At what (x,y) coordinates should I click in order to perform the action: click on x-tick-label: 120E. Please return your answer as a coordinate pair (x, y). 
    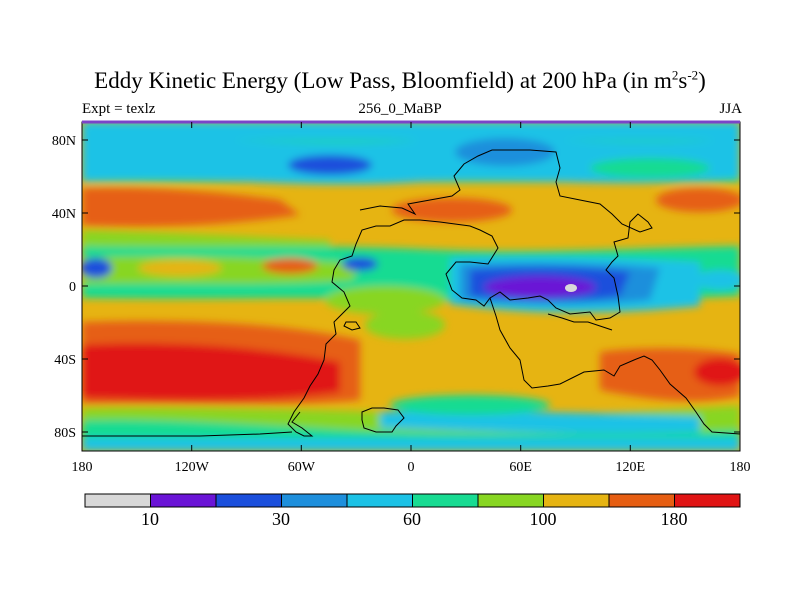
    Looking at the image, I should click on (631, 467).